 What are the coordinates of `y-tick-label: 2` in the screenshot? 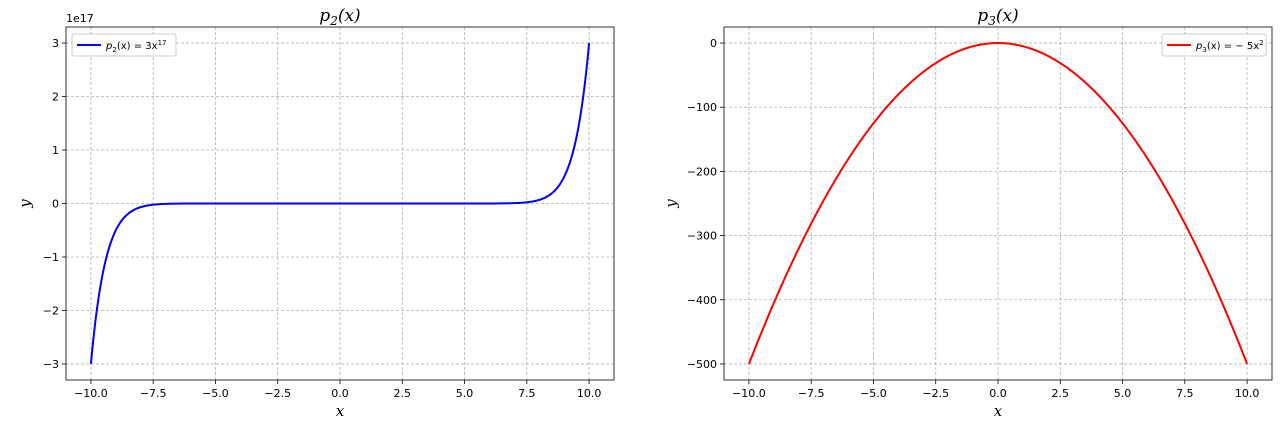 It's located at (55, 97).